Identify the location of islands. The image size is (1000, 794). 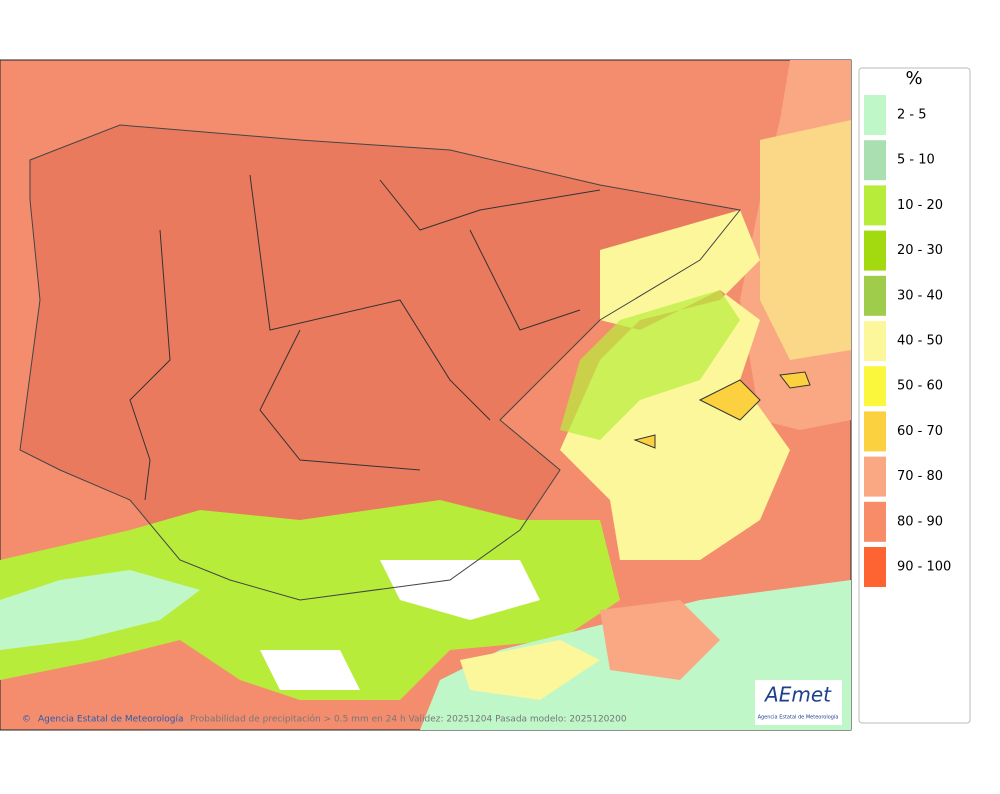
(722, 410).